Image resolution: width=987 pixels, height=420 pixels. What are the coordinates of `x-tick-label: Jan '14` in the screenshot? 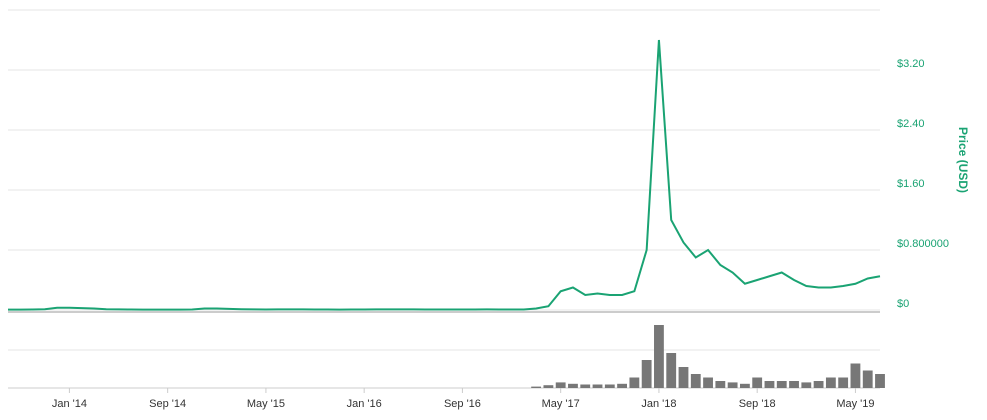 It's located at (69, 404).